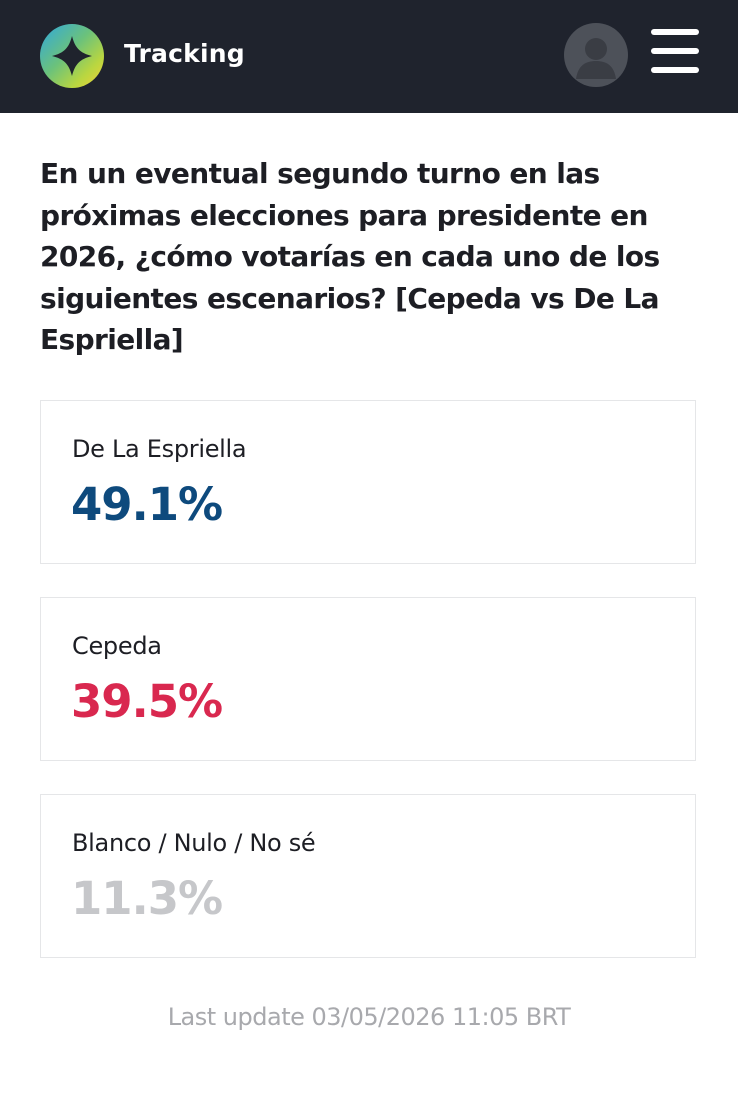 The width and height of the screenshot is (738, 1113). What do you see at coordinates (72, 56) in the screenshot?
I see `compass-logo-icon` at bounding box center [72, 56].